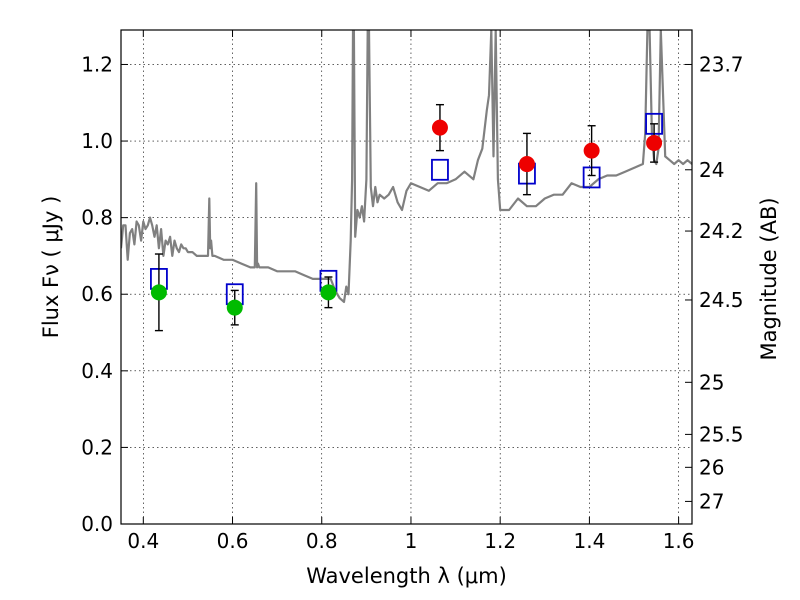 This screenshot has width=800, height=600. I want to click on model-flux-square, so click(440, 169).